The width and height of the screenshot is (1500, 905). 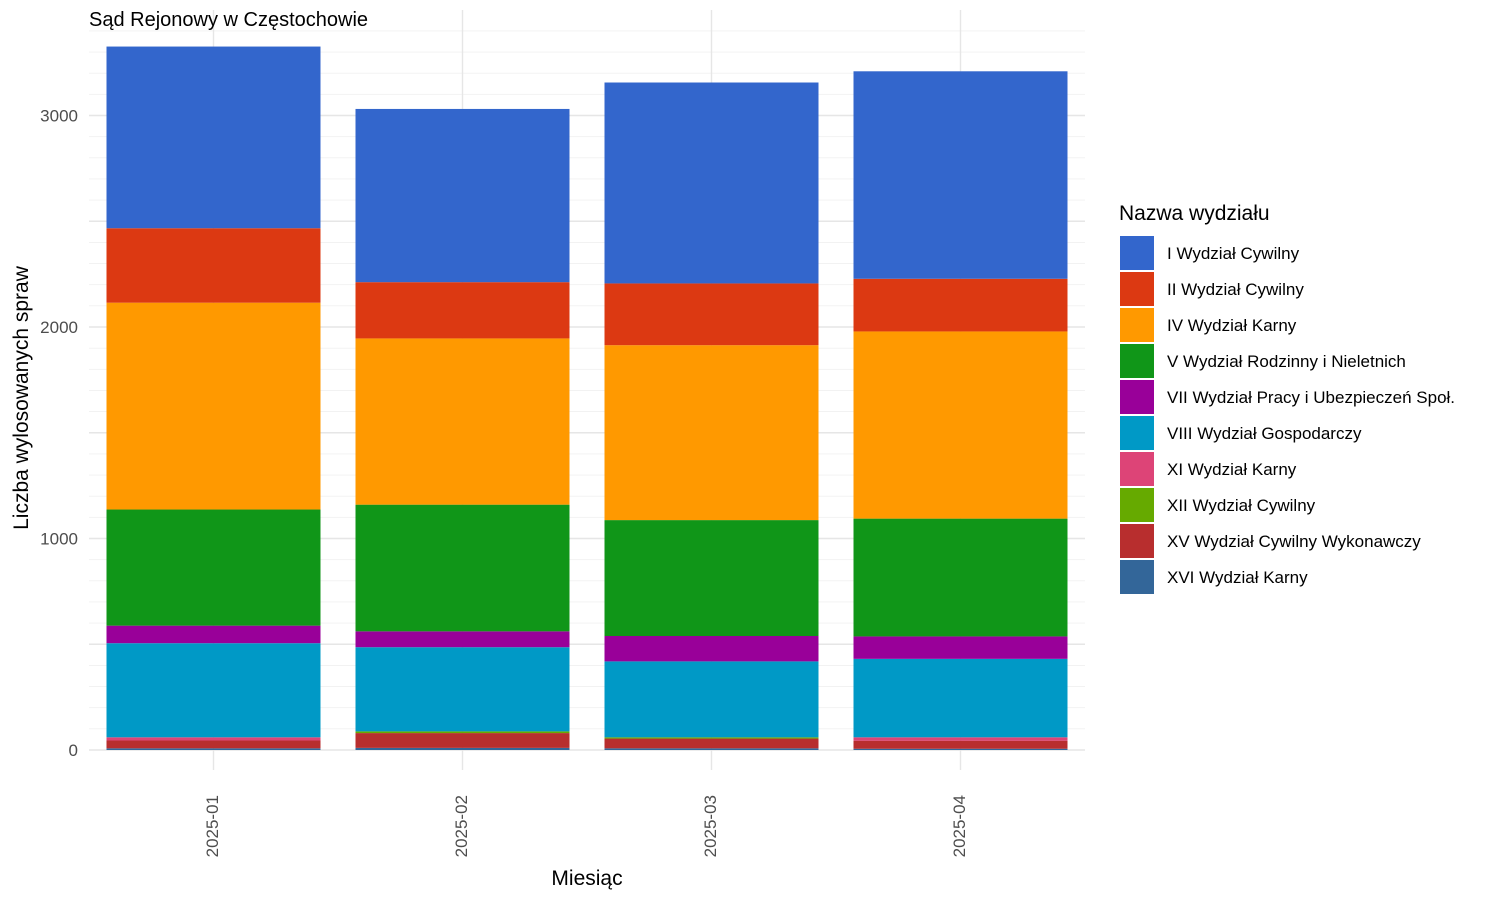 What do you see at coordinates (21, 397) in the screenshot?
I see `y-axis-label: Liczba wylosowanych spraw` at bounding box center [21, 397].